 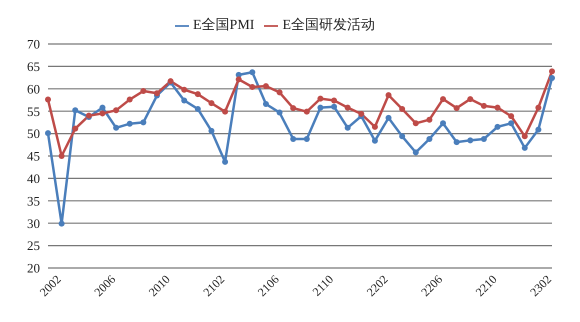 What do you see at coordinates (328, 25) in the screenshot?
I see `legend-label: E全国研发活动` at bounding box center [328, 25].